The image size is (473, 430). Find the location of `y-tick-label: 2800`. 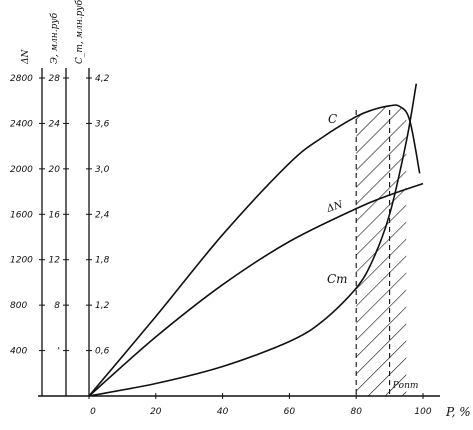

y-tick-label: 2800 is located at coordinates (21, 79).